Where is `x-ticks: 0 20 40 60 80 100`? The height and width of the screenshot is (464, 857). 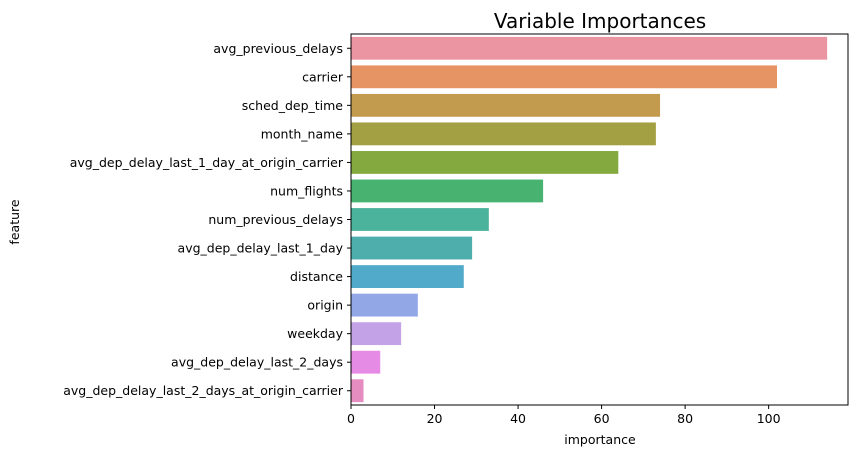
x-ticks: 0 20 40 60 80 100 is located at coordinates (564, 415).